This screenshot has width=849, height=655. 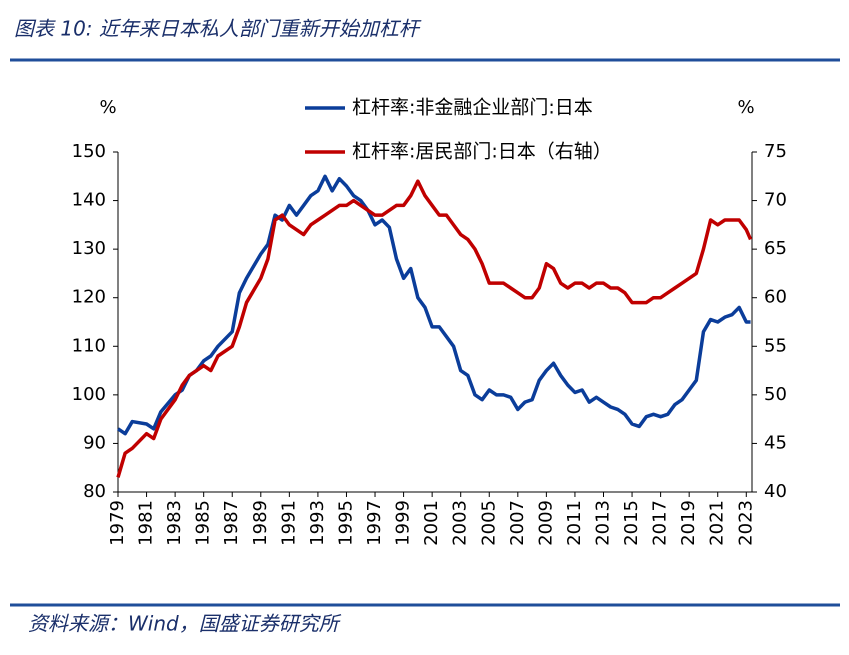 I want to click on x-tick-label: 1987, so click(x=231, y=523).